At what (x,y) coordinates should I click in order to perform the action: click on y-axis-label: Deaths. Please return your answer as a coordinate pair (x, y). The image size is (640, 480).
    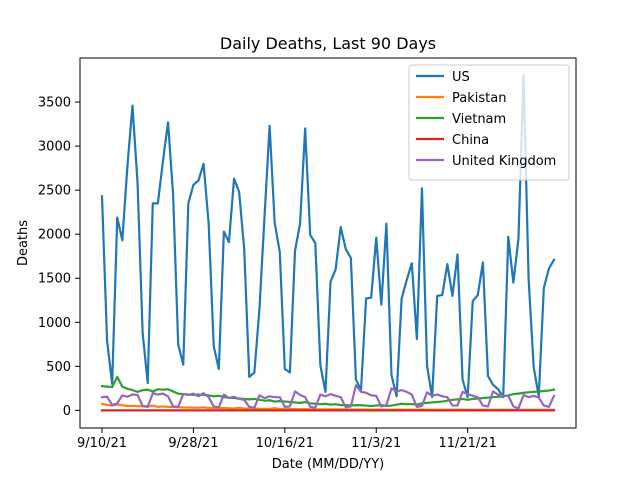
    Looking at the image, I should click on (23, 243).